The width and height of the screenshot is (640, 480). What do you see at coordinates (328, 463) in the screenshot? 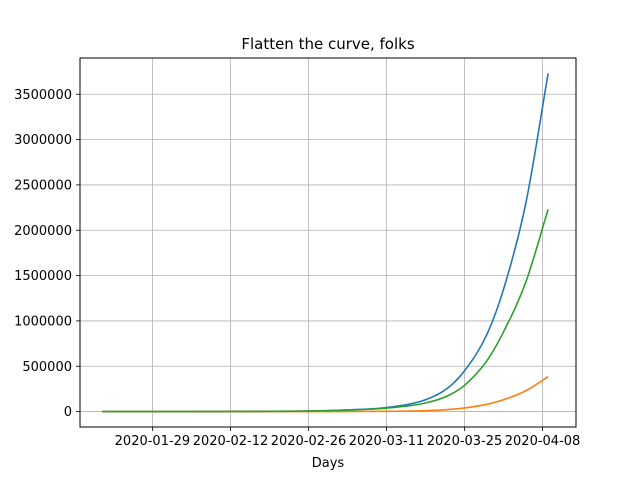
I see `x-axis-title: Days` at bounding box center [328, 463].